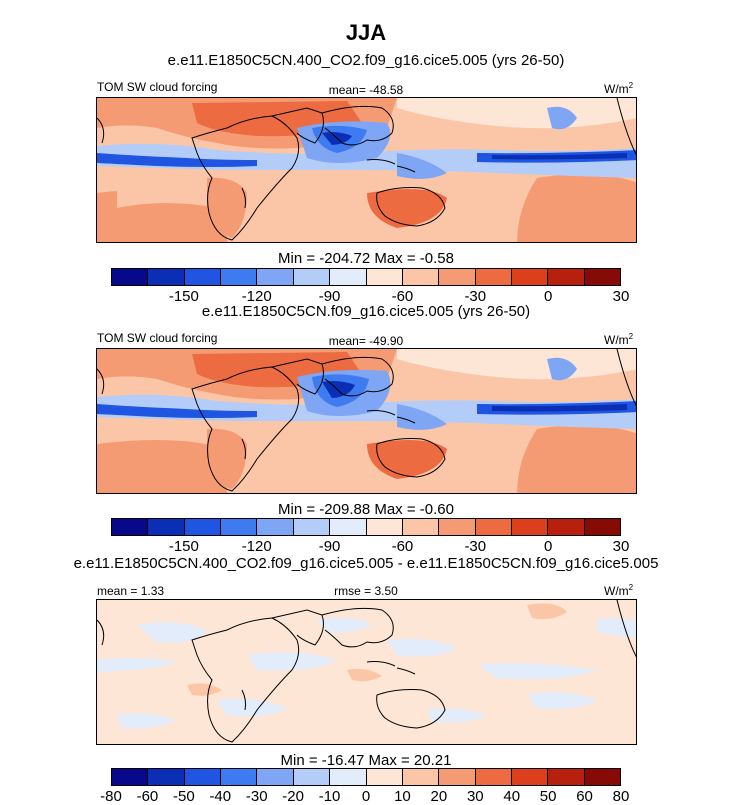 The height and width of the screenshot is (805, 733). What do you see at coordinates (366, 32) in the screenshot?
I see `figure-title: JJA` at bounding box center [366, 32].